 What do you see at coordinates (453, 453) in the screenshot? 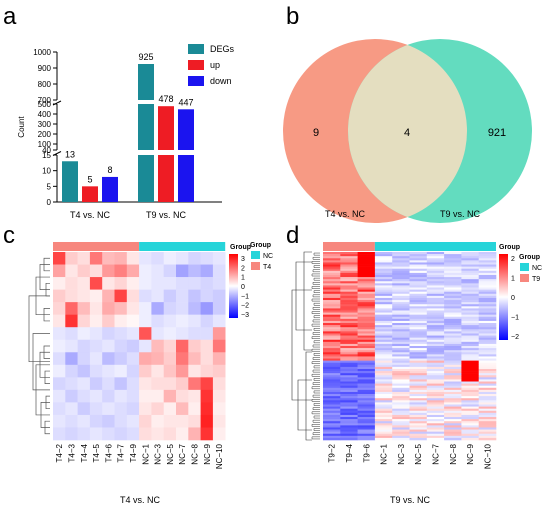
I see `column-label: NC−8` at bounding box center [453, 453].